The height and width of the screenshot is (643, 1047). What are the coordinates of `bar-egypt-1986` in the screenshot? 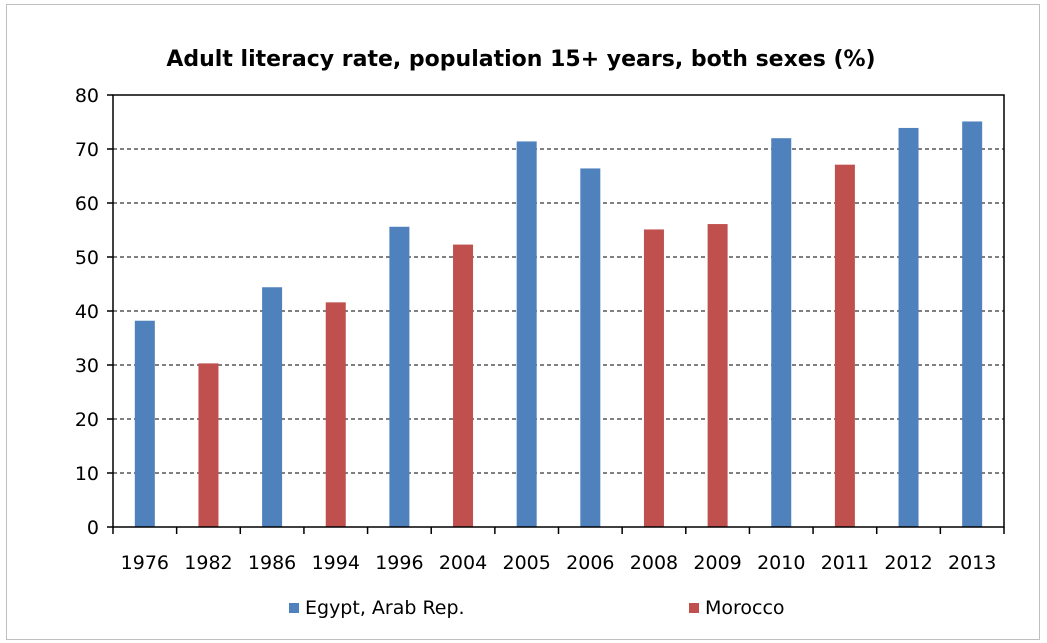 It's located at (272, 407).